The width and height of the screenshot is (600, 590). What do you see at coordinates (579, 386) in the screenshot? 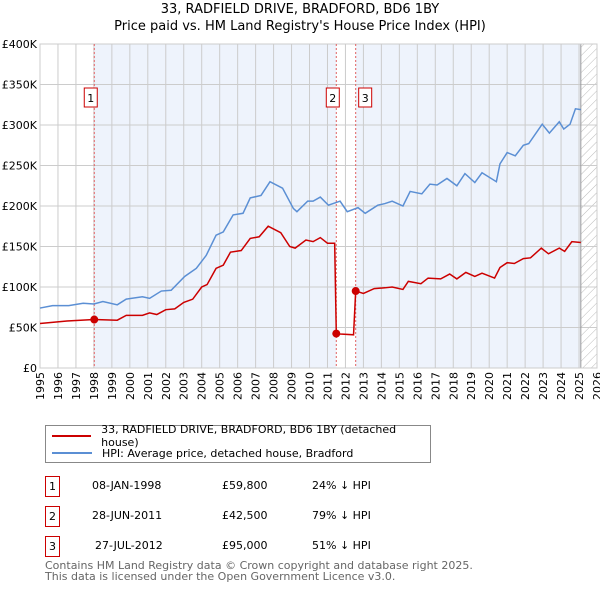
I see `x-tick-label: 2025` at bounding box center [579, 386].